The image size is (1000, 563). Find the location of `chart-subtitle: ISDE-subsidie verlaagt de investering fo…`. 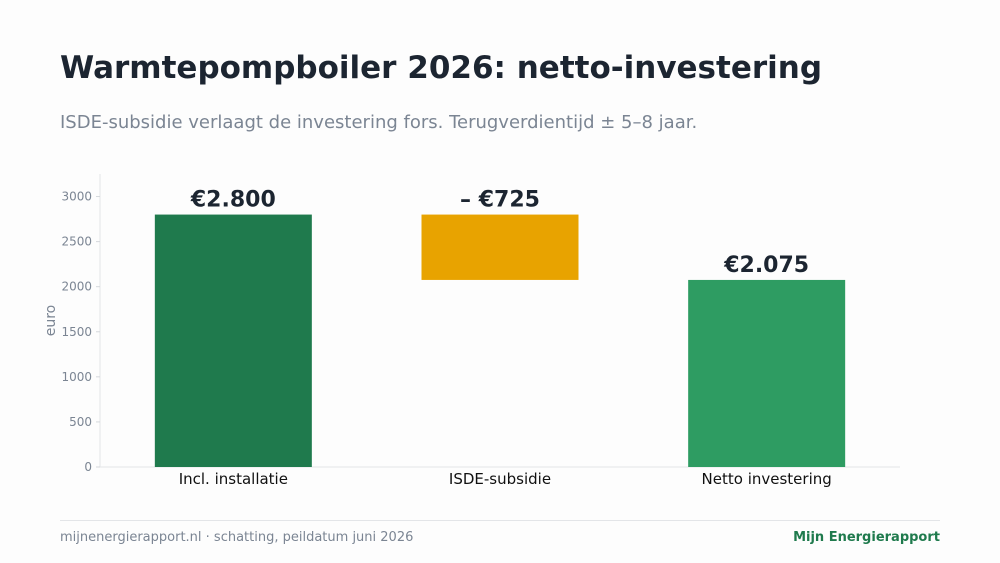

chart-subtitle: ISDE-subsidie verlaagt de investering fo… is located at coordinates (379, 122).